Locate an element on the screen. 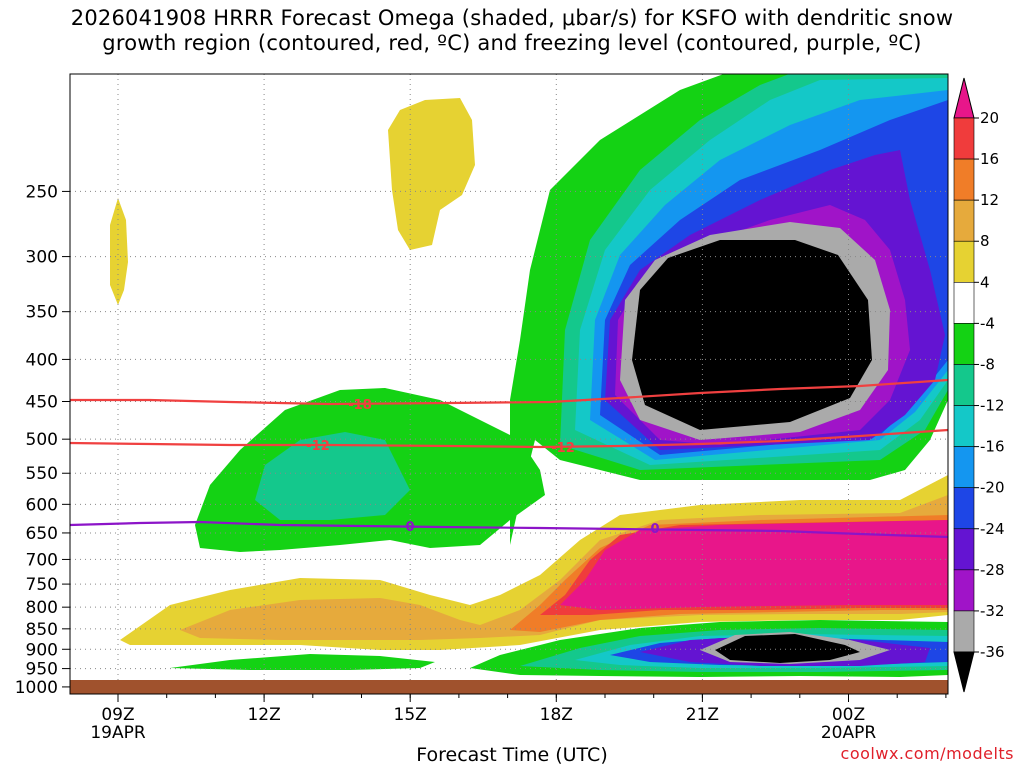 The image size is (1024, 768). x-tick-sublabel: 19APR is located at coordinates (118, 731).